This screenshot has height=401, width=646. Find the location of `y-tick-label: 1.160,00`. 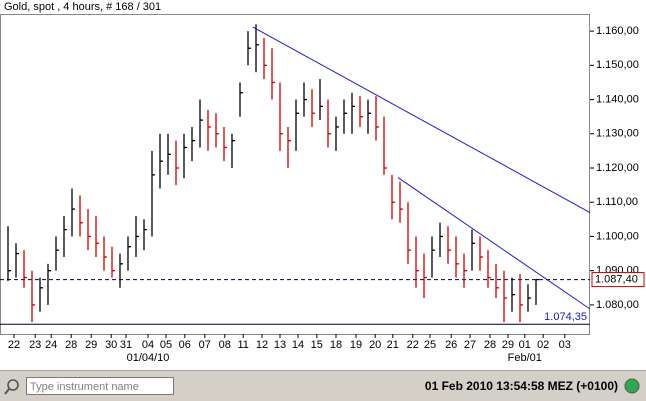

y-tick-label: 1.160,00 is located at coordinates (617, 31).